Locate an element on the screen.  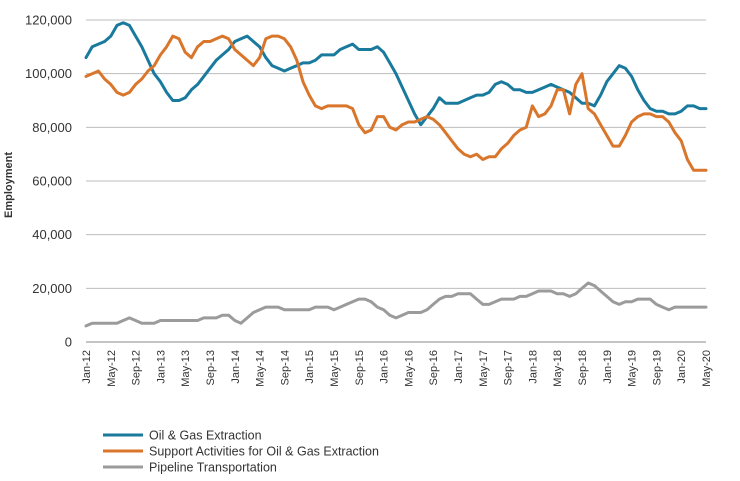
x-tick-label: May-12 is located at coordinates (112, 368).